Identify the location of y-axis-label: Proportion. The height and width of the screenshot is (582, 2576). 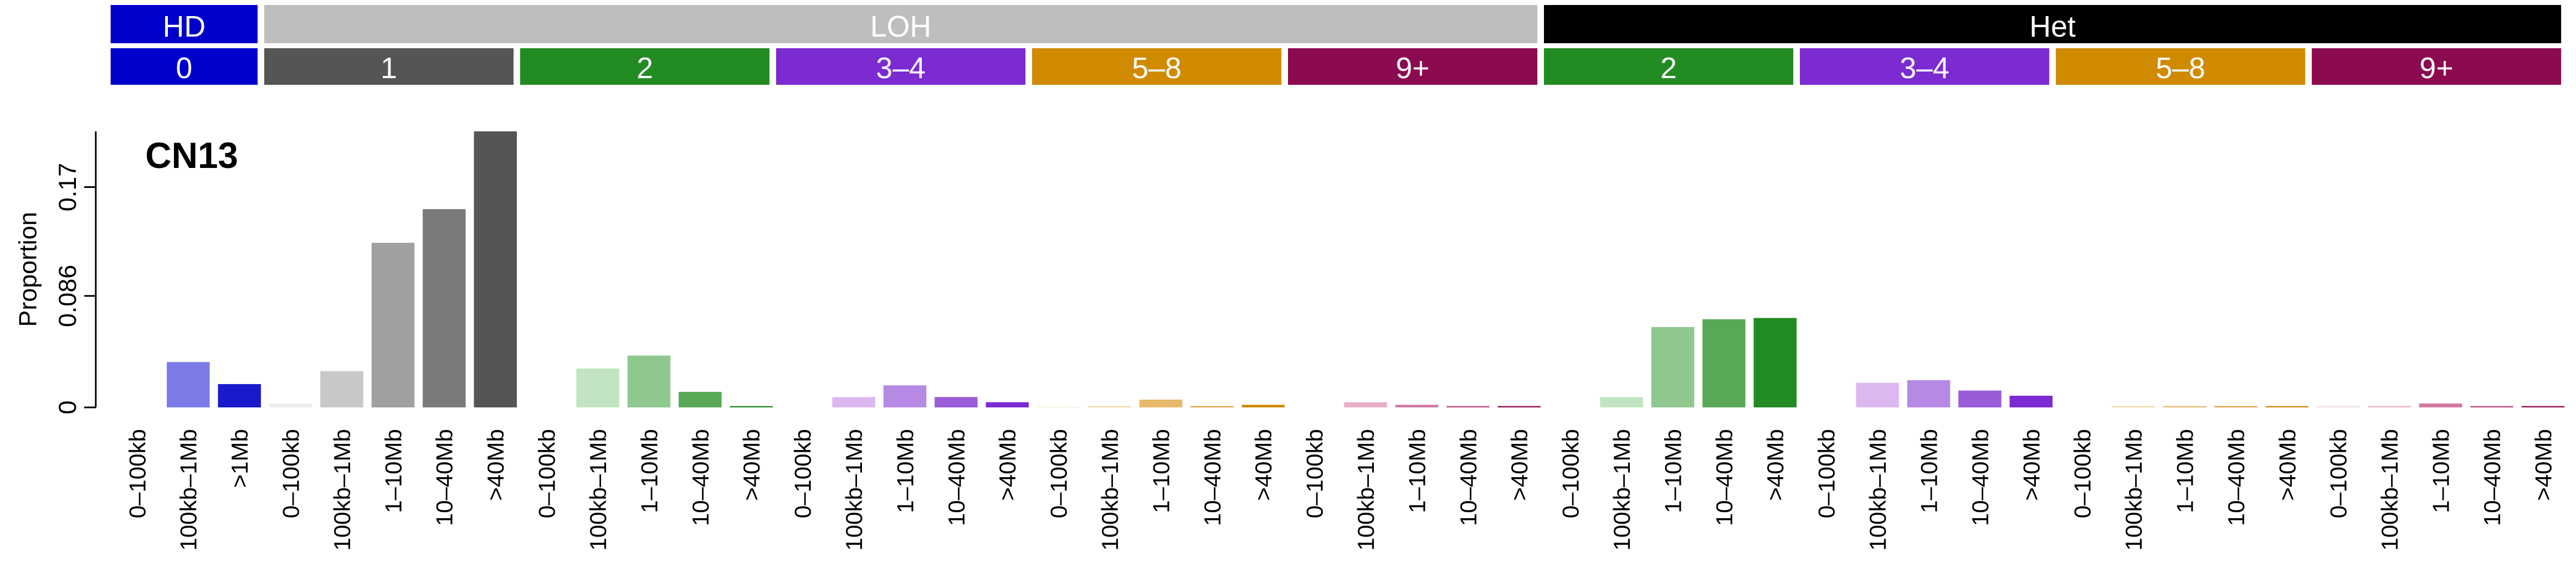
(28, 269).